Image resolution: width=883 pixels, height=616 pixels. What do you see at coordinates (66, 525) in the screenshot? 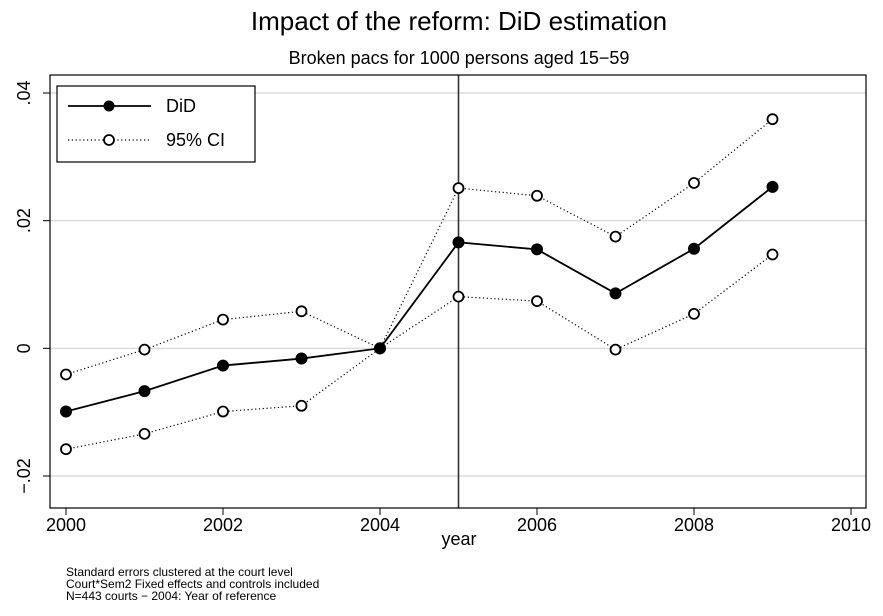
I see `x-tick-label: 2000` at bounding box center [66, 525].